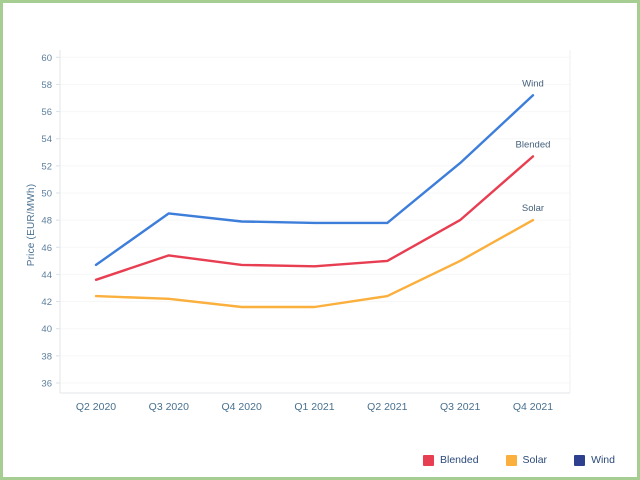 Image resolution: width=640 pixels, height=480 pixels. What do you see at coordinates (46, 275) in the screenshot?
I see `y-tick-label: 44` at bounding box center [46, 275].